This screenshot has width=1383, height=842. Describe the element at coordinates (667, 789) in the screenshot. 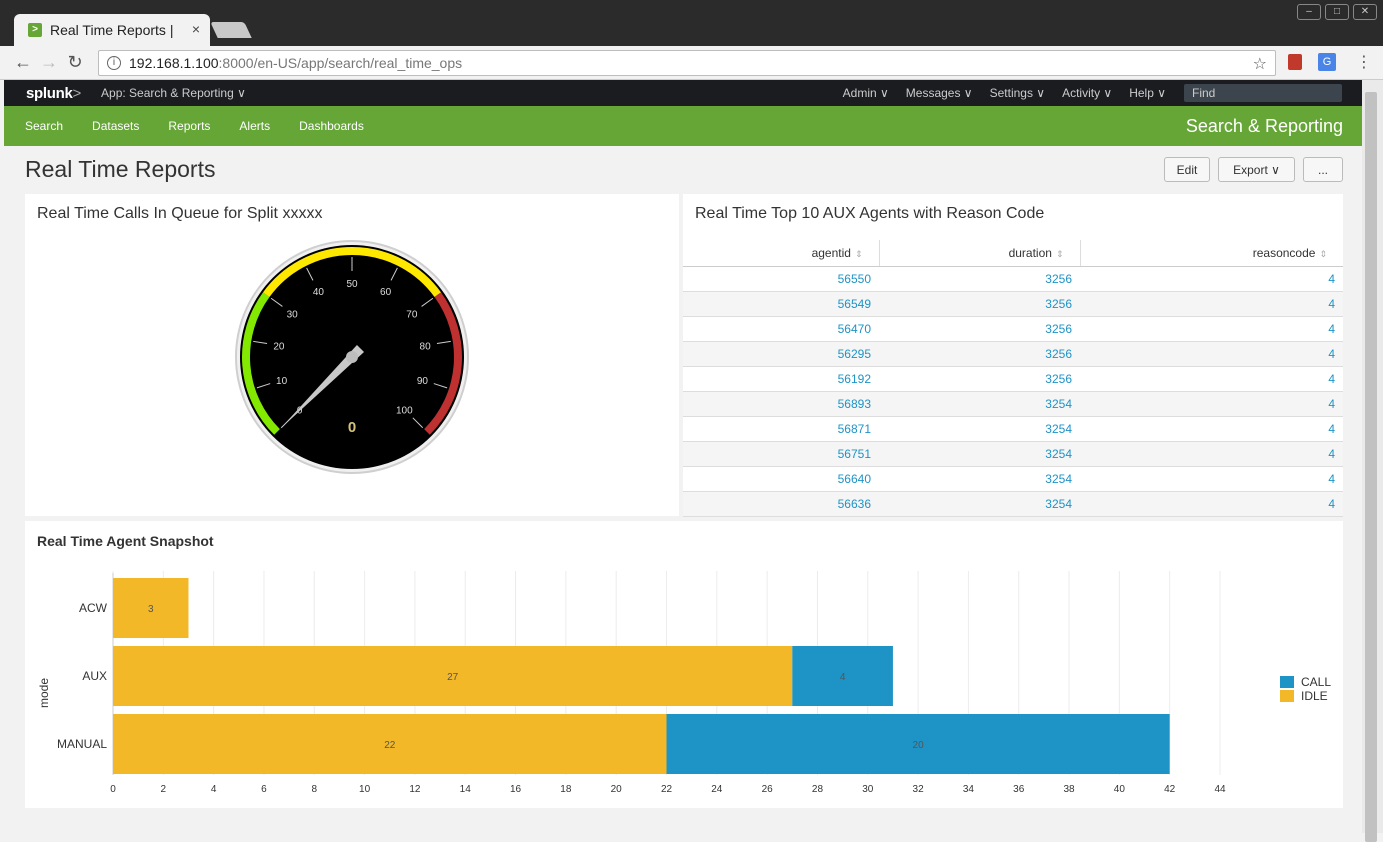

I see `x-tick-label: 22` at that location.